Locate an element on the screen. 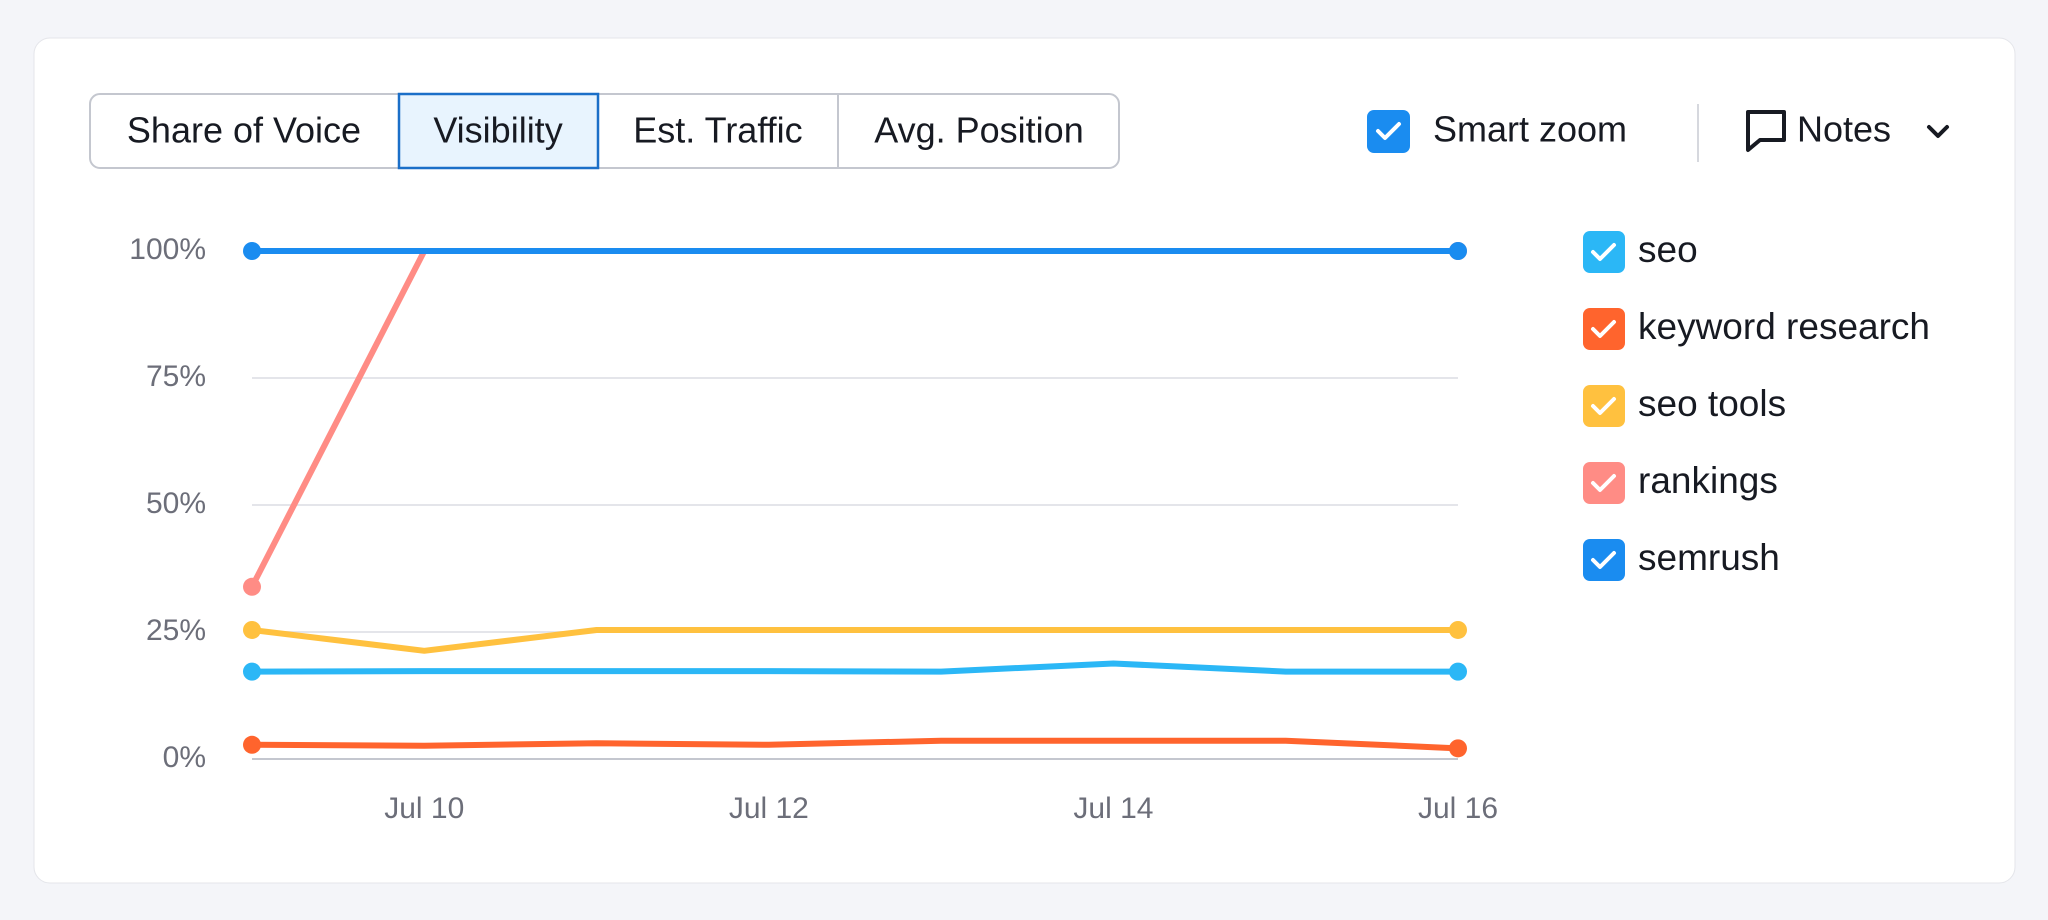 This screenshot has height=920, width=2048. legend-label: seo is located at coordinates (1668, 249).